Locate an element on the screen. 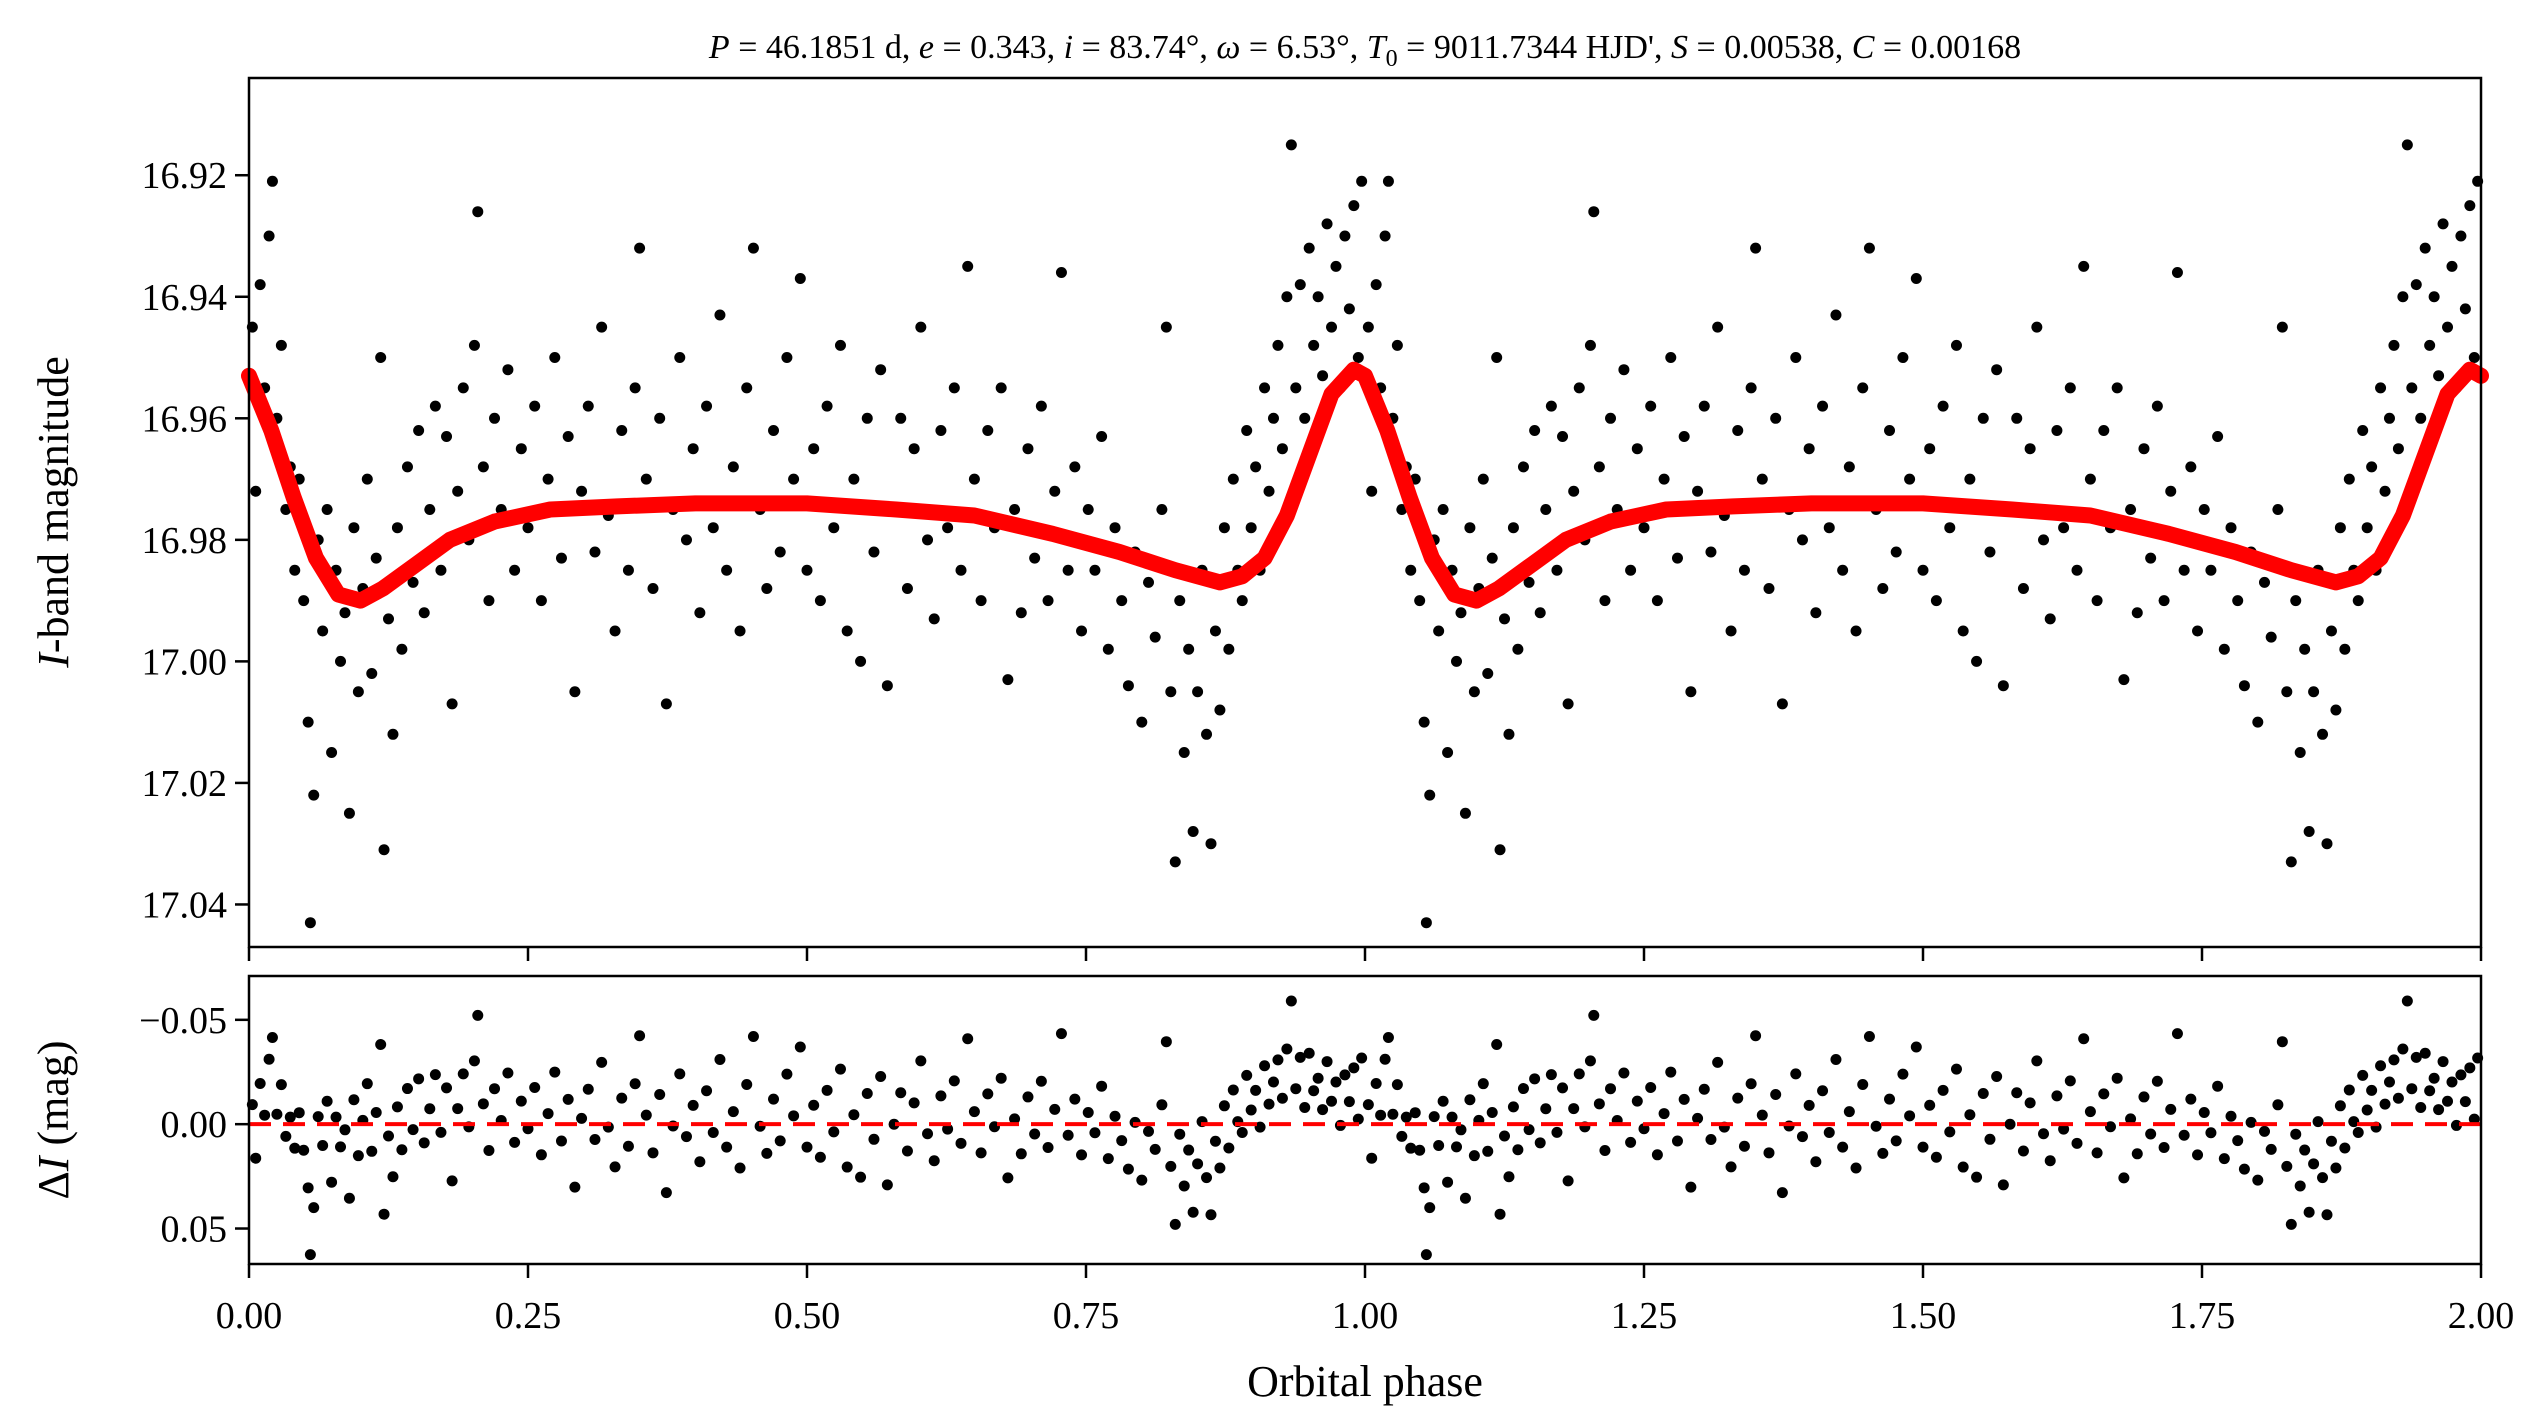 This screenshot has width=2538, height=1428. x-tick-label: 1.25 is located at coordinates (1644, 1316).